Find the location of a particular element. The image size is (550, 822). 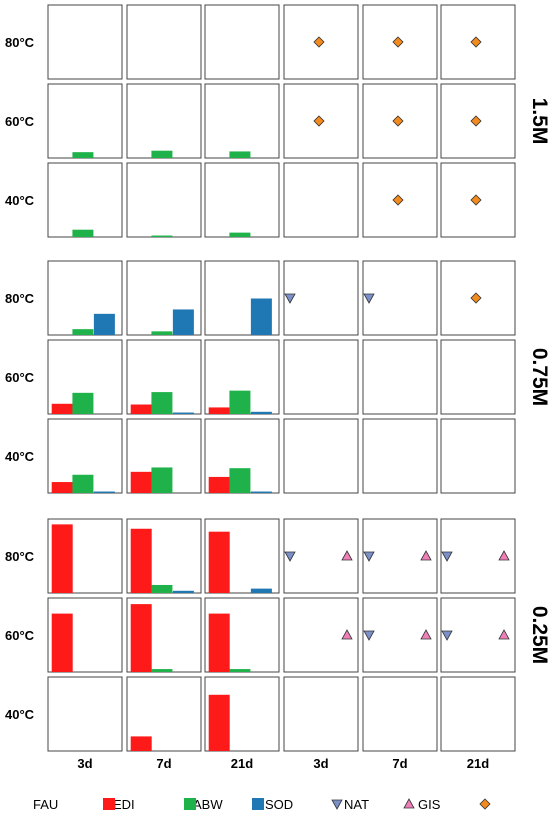

marker-sod-0-25m-60-c-21d is located at coordinates (447, 635).